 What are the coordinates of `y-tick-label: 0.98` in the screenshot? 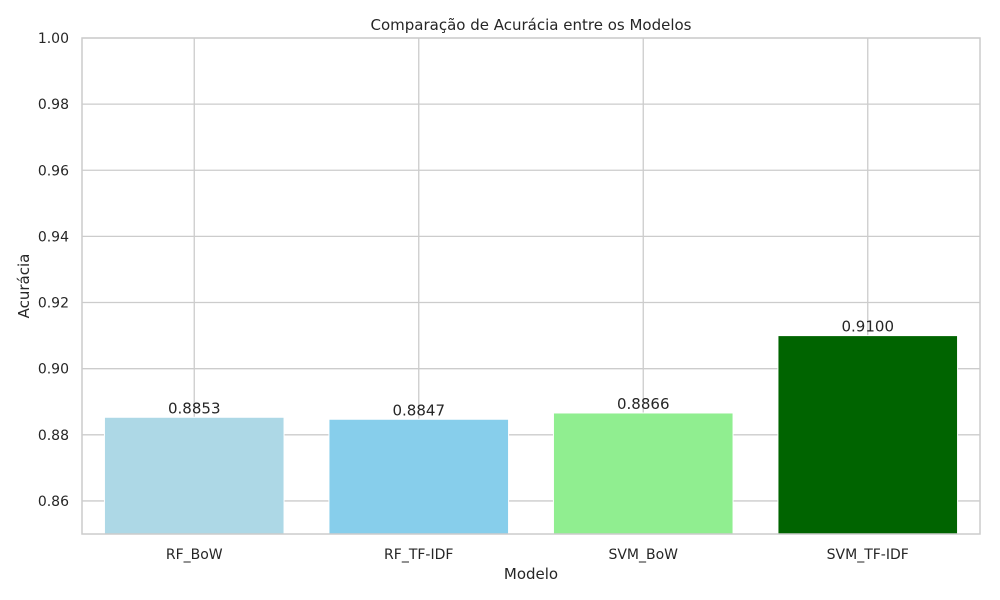 It's located at (53, 105).